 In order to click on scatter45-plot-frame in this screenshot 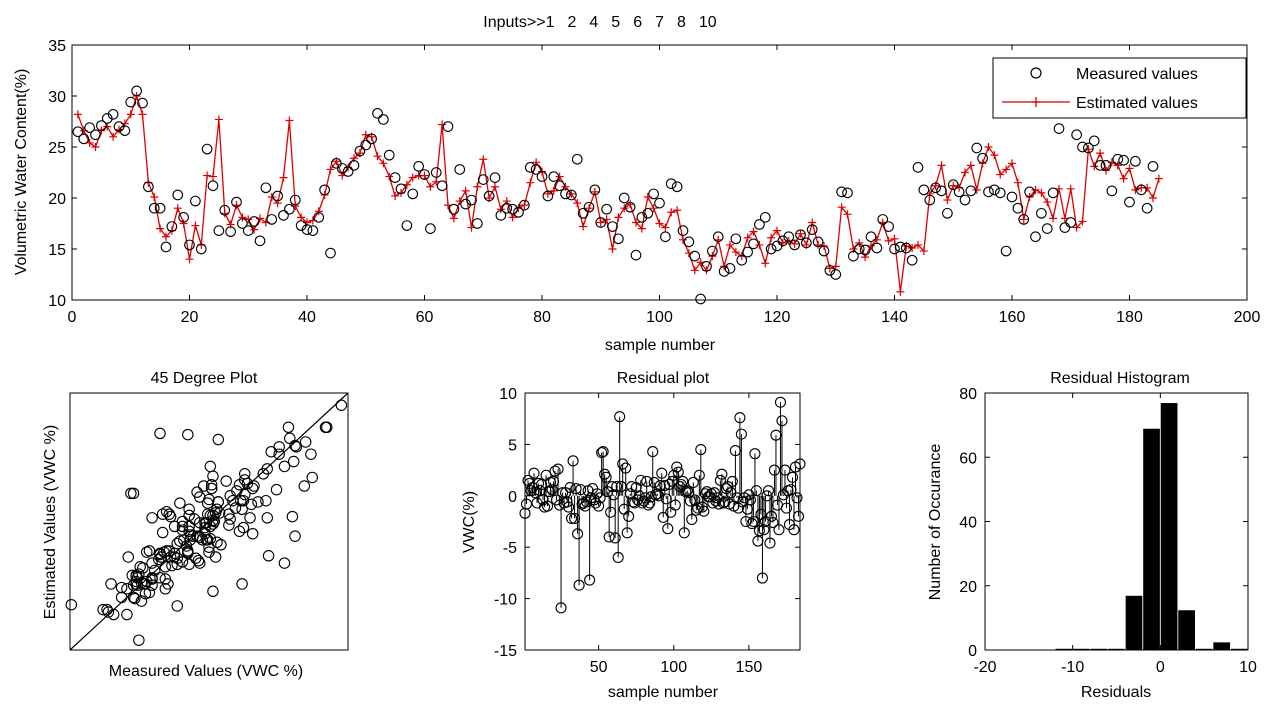, I will do `click(209, 521)`.